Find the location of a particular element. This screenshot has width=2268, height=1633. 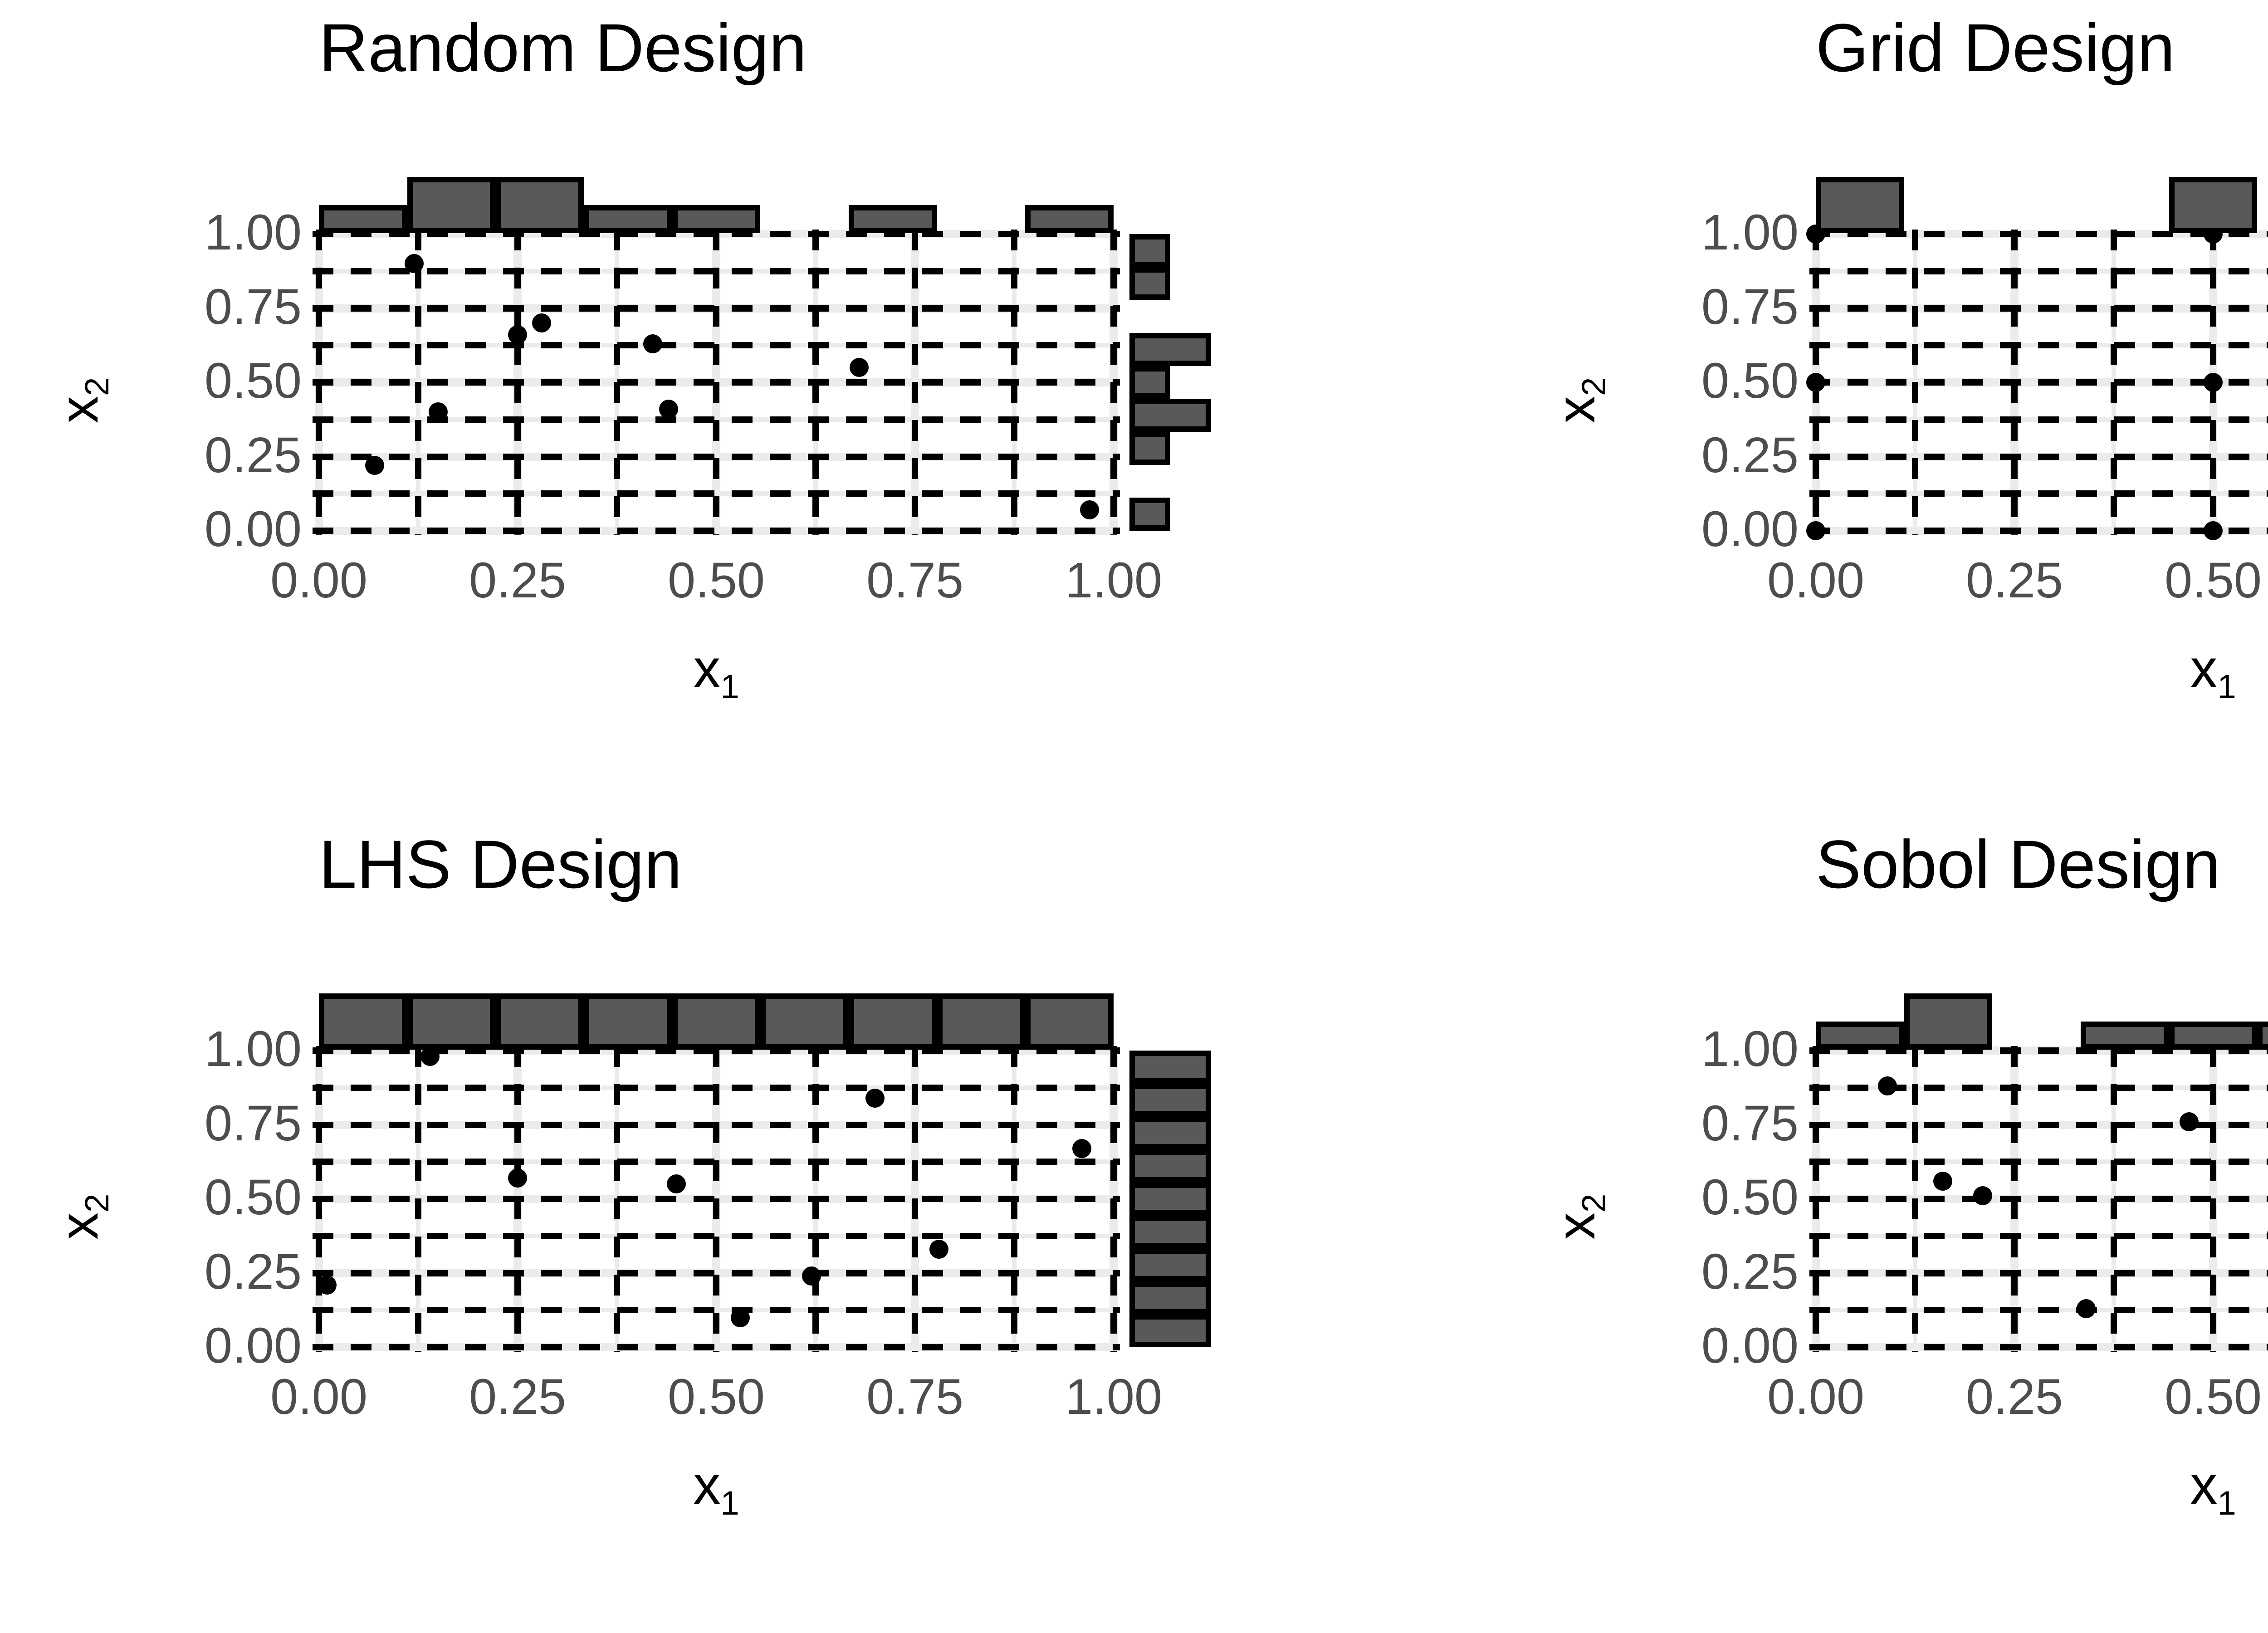

plot-area-sobol is located at coordinates (2038, 1199).